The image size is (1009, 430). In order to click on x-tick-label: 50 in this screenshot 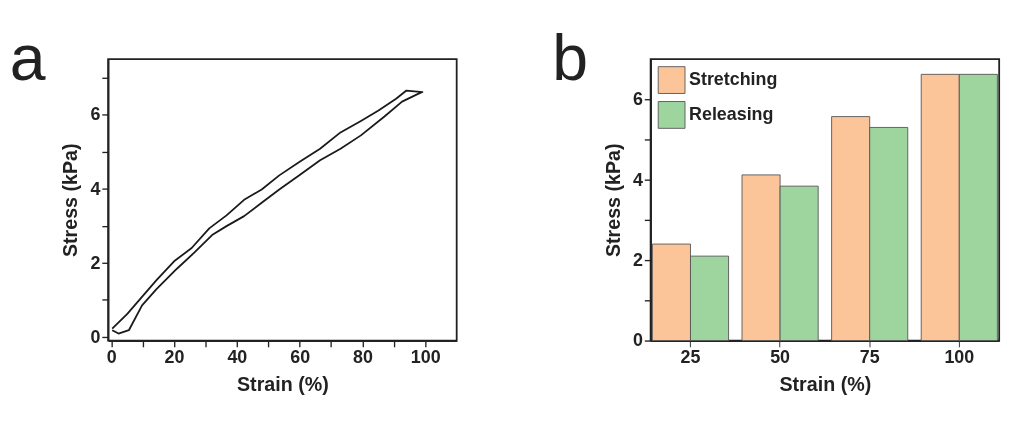, I will do `click(780, 357)`.